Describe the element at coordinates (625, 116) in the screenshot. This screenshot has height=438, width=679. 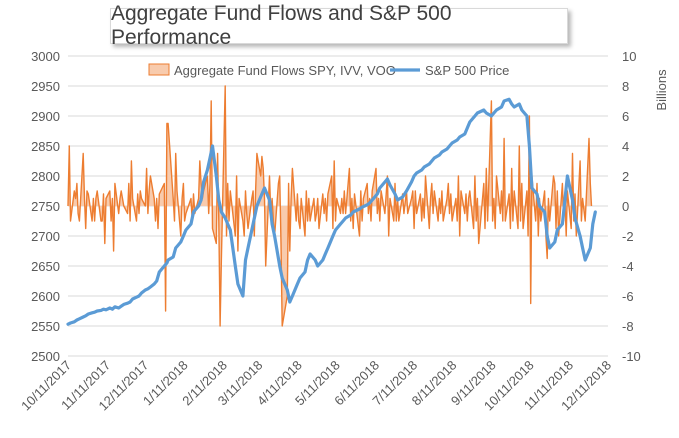
I see `y-right-tick-label: 6` at that location.